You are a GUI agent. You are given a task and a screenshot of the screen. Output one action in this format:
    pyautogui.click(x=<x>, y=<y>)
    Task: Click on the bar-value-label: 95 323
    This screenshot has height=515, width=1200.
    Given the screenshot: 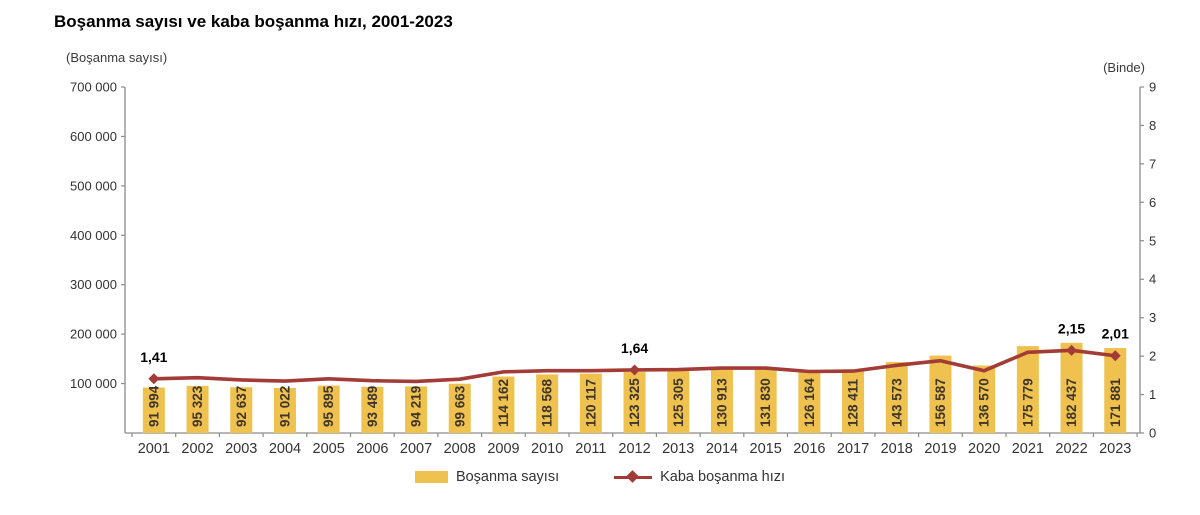 What is the action you would take?
    pyautogui.click(x=197, y=406)
    